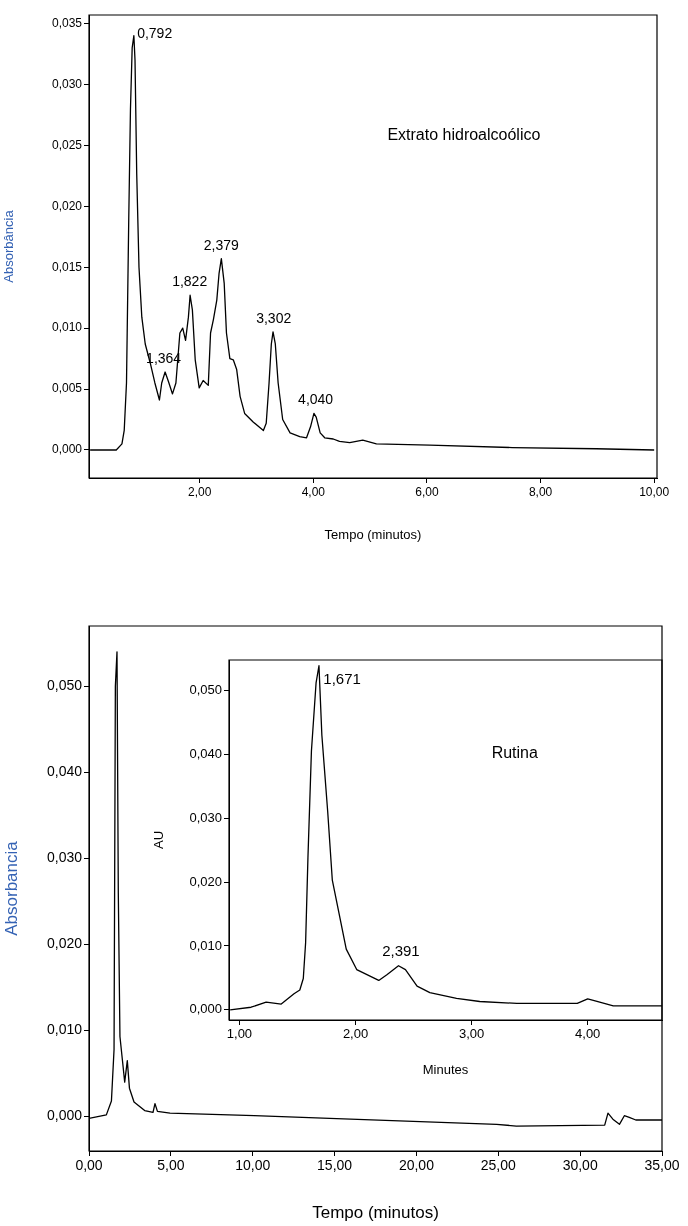 The image size is (688, 1226). I want to click on x-axis-title: Minutes, so click(445, 1069).